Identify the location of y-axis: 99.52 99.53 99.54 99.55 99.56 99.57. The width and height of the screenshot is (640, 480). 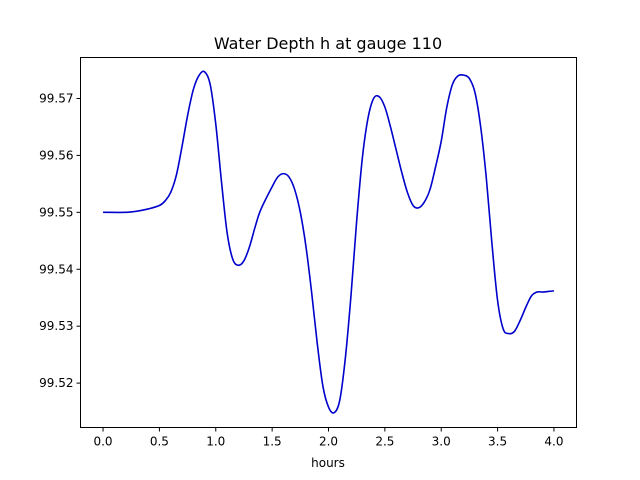
(60, 240).